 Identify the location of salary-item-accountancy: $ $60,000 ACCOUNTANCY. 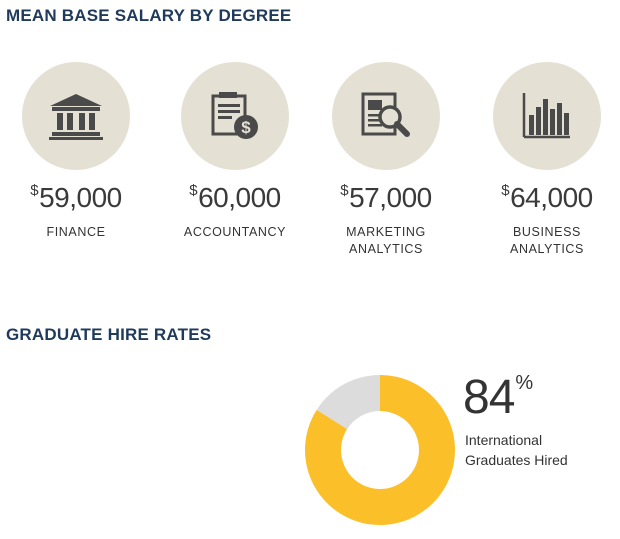
(235, 151).